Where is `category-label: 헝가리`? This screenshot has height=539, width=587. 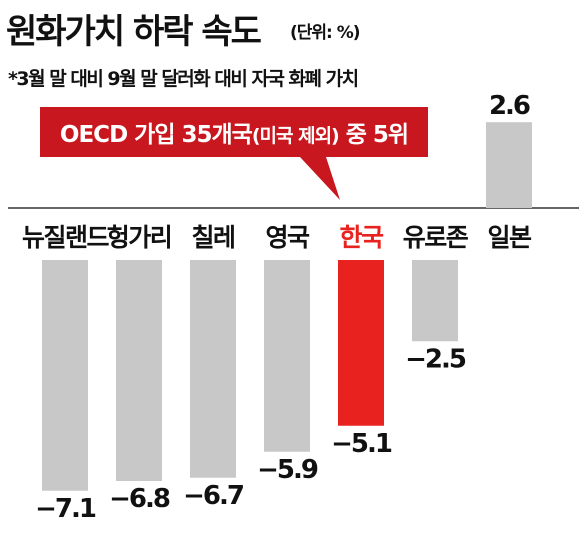
category-label: 헝가리 is located at coordinates (139, 237).